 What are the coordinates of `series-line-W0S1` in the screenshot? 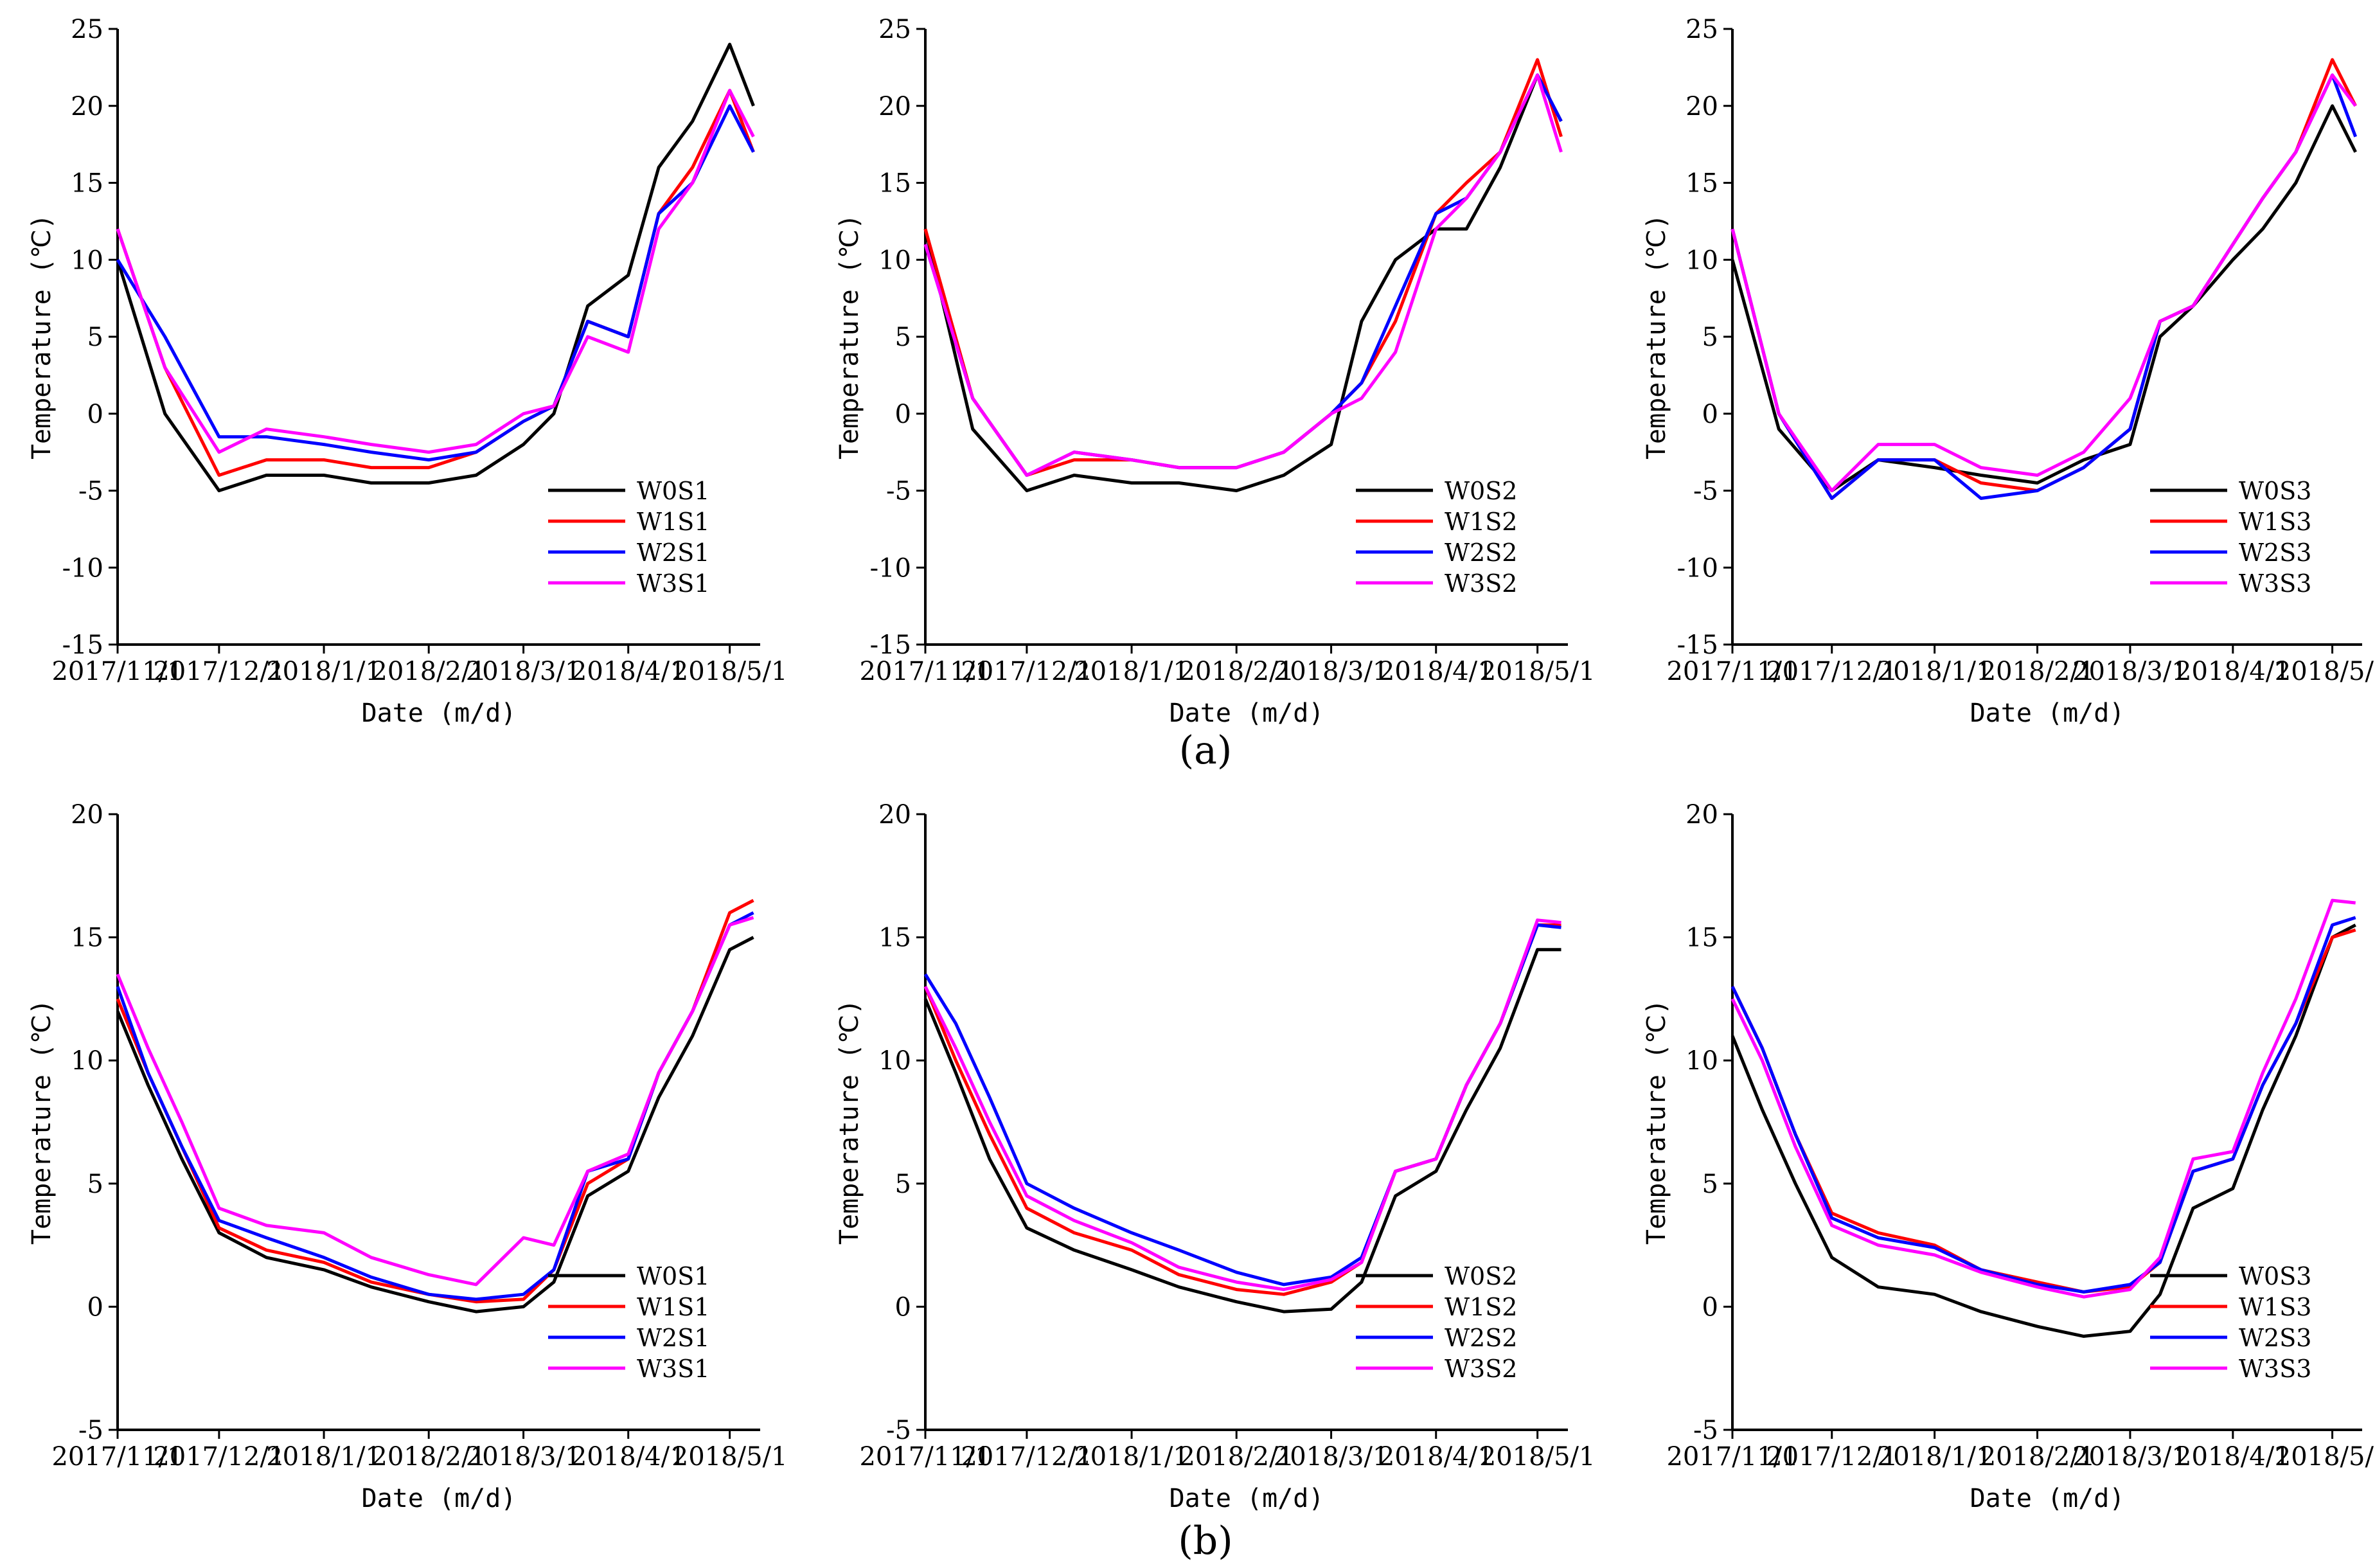 It's located at (435, 1125).